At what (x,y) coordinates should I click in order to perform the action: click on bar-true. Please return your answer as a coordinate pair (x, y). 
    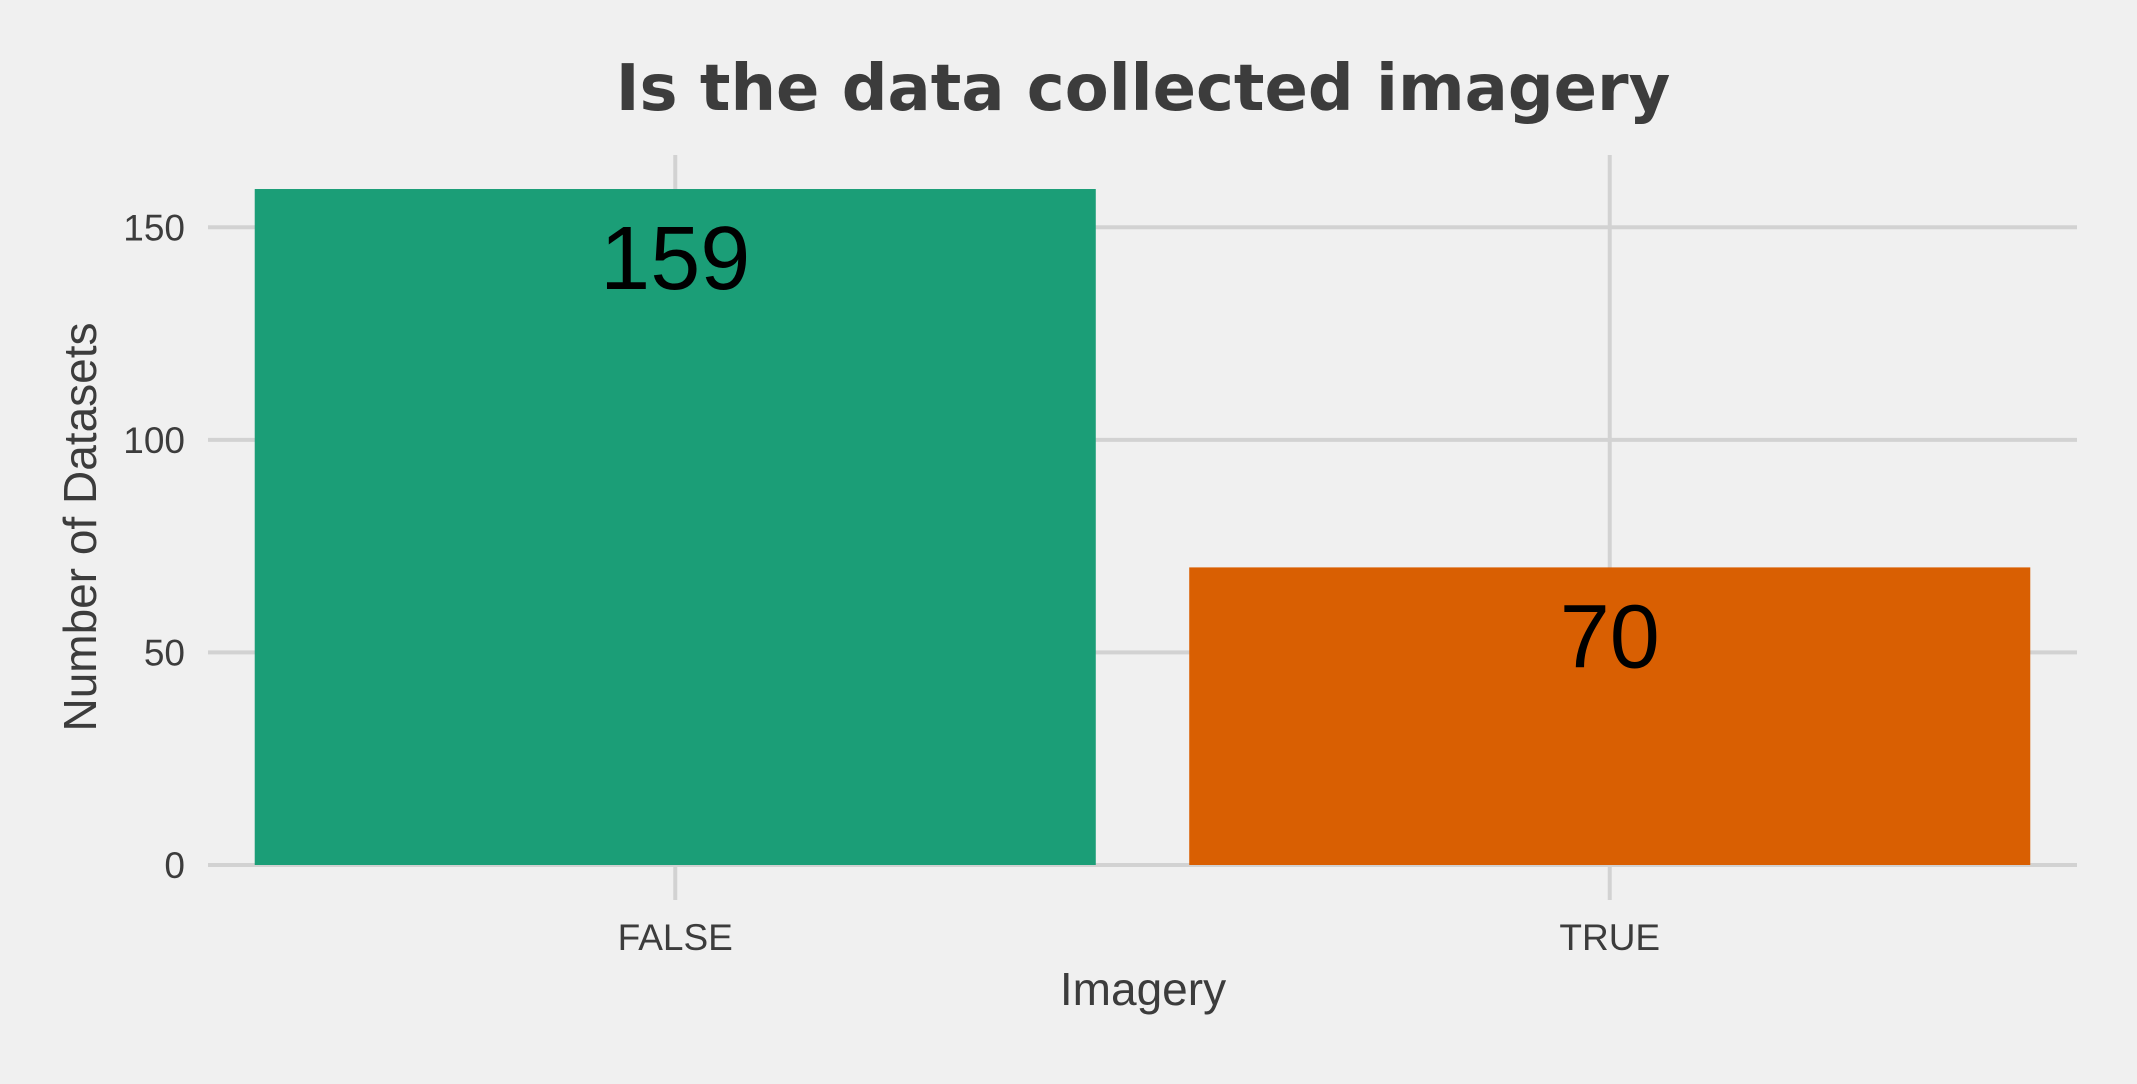
    Looking at the image, I should click on (1610, 716).